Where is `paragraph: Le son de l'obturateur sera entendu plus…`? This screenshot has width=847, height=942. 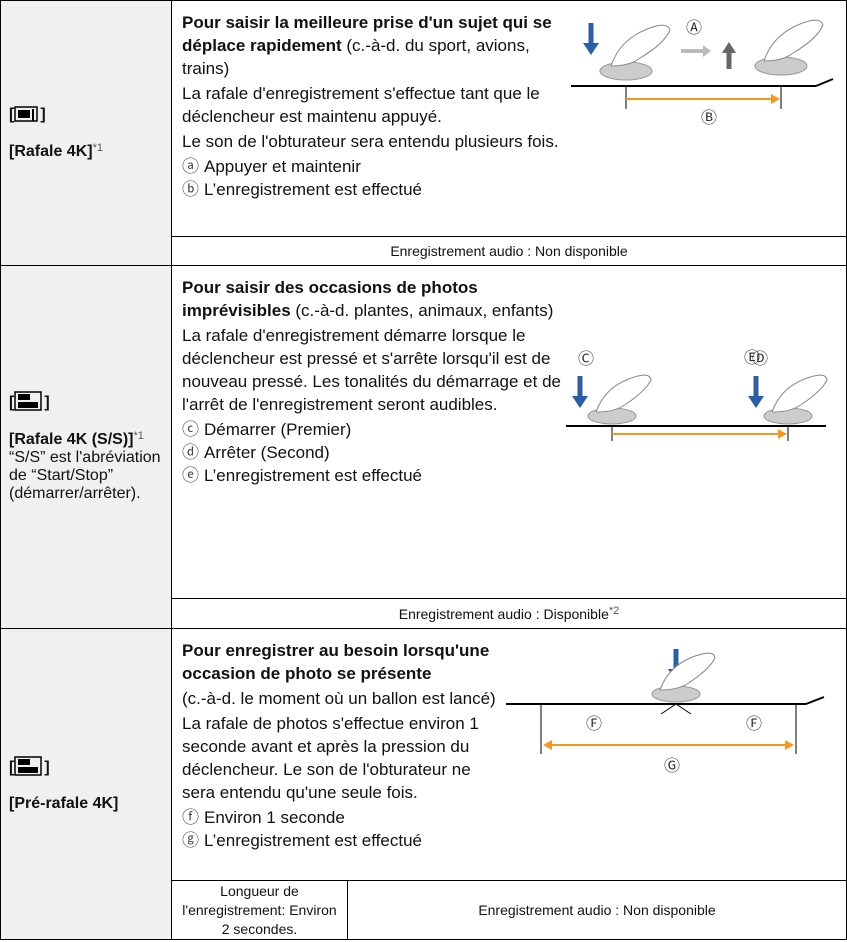
paragraph: Le son de l'obturateur sera entendu plus… is located at coordinates (370, 141).